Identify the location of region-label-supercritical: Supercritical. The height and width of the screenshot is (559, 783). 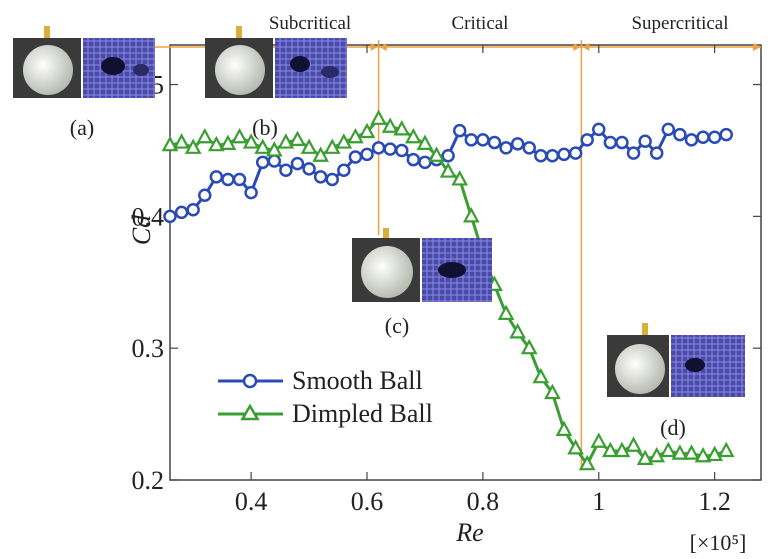
(679, 23).